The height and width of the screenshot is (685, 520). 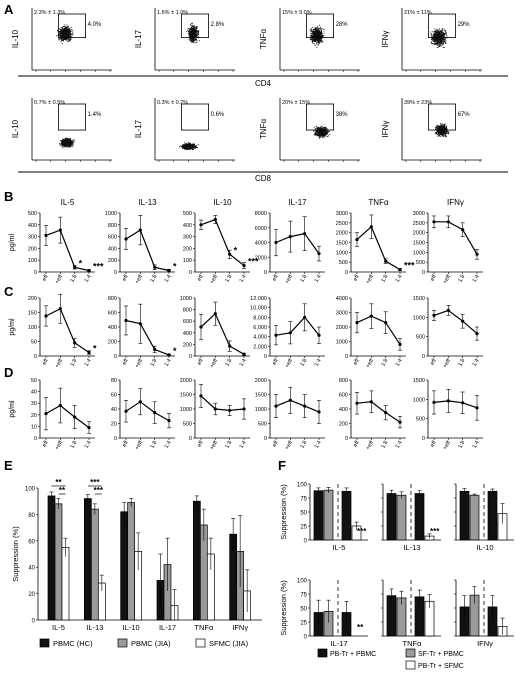 I want to click on line-plot-x-tick-label: 1:4, so click(x=168, y=279).